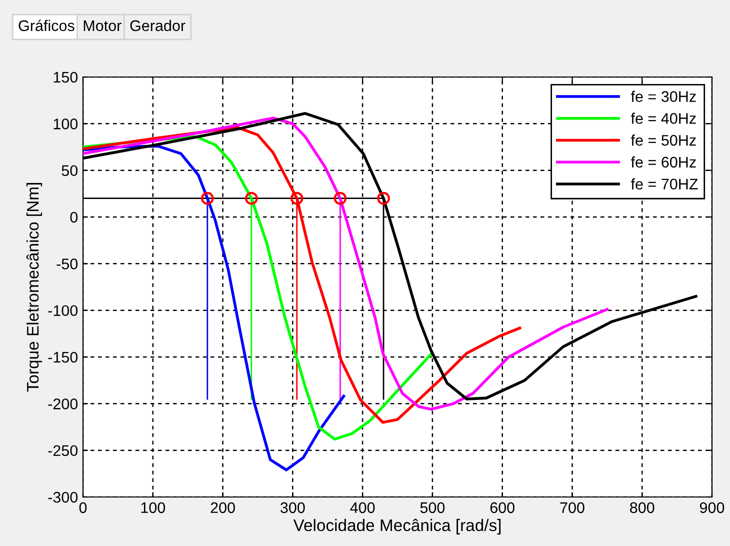  What do you see at coordinates (362, 508) in the screenshot?
I see `x-tick-label: 400` at bounding box center [362, 508].